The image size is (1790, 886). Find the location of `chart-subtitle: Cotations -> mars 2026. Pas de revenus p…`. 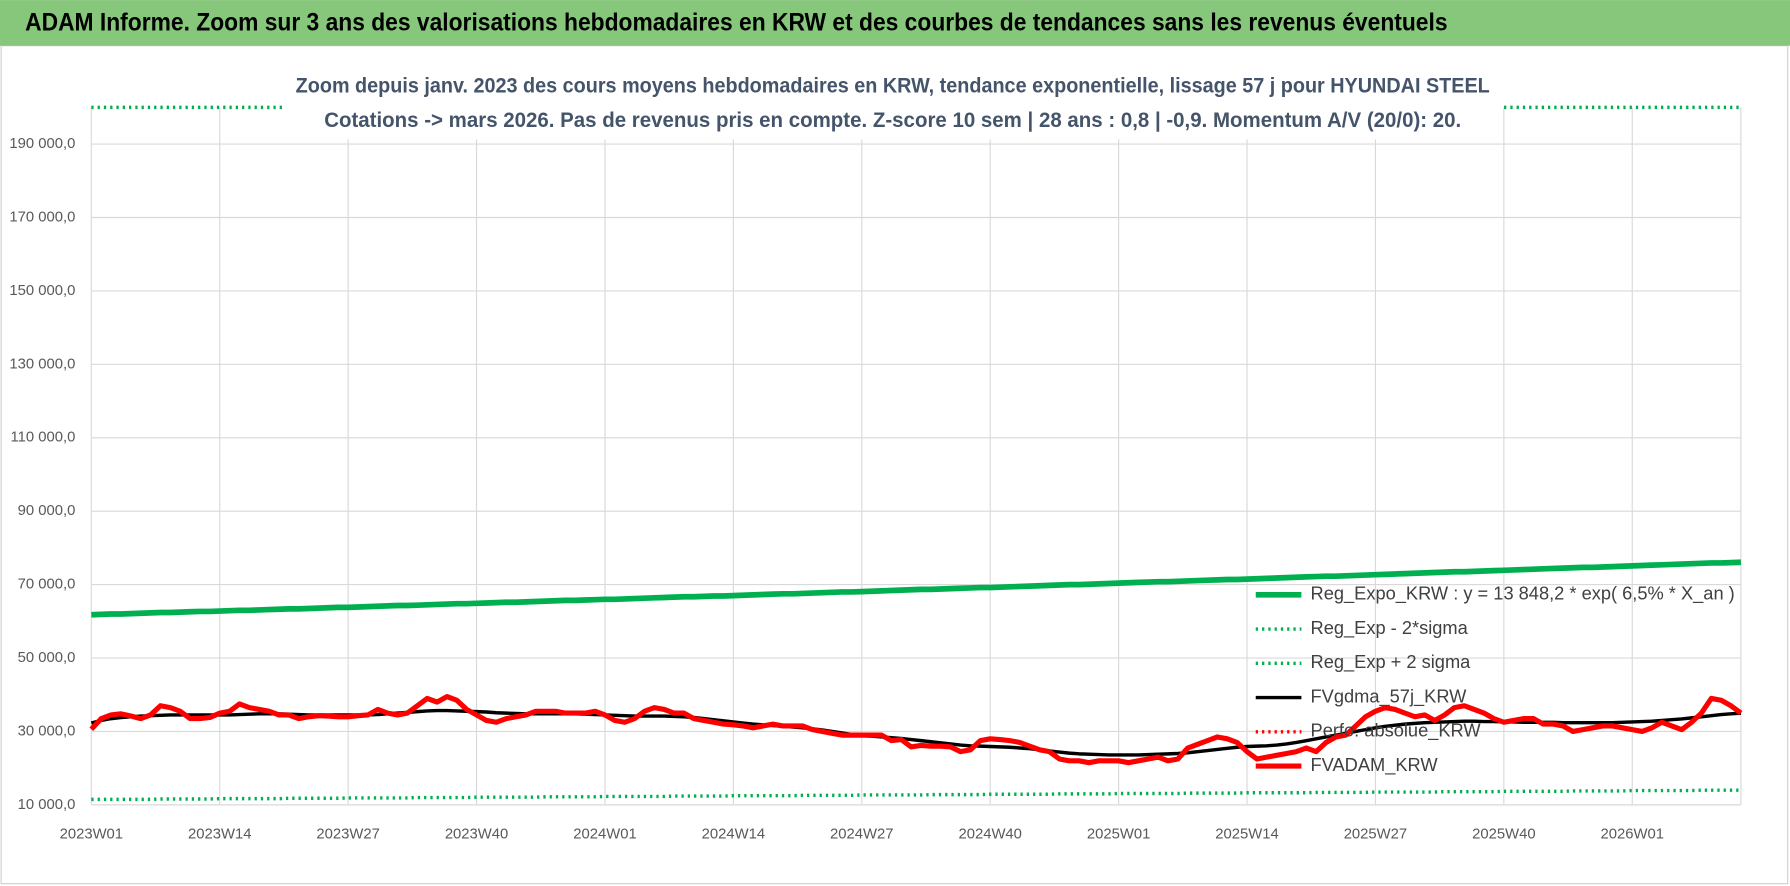

chart-subtitle: Cotations -> mars 2026. Pas de revenus p… is located at coordinates (892, 119).